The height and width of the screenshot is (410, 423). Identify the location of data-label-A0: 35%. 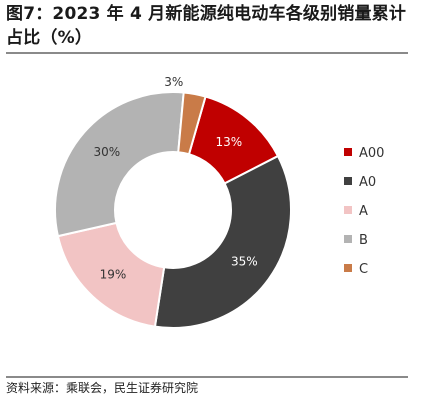
(244, 261).